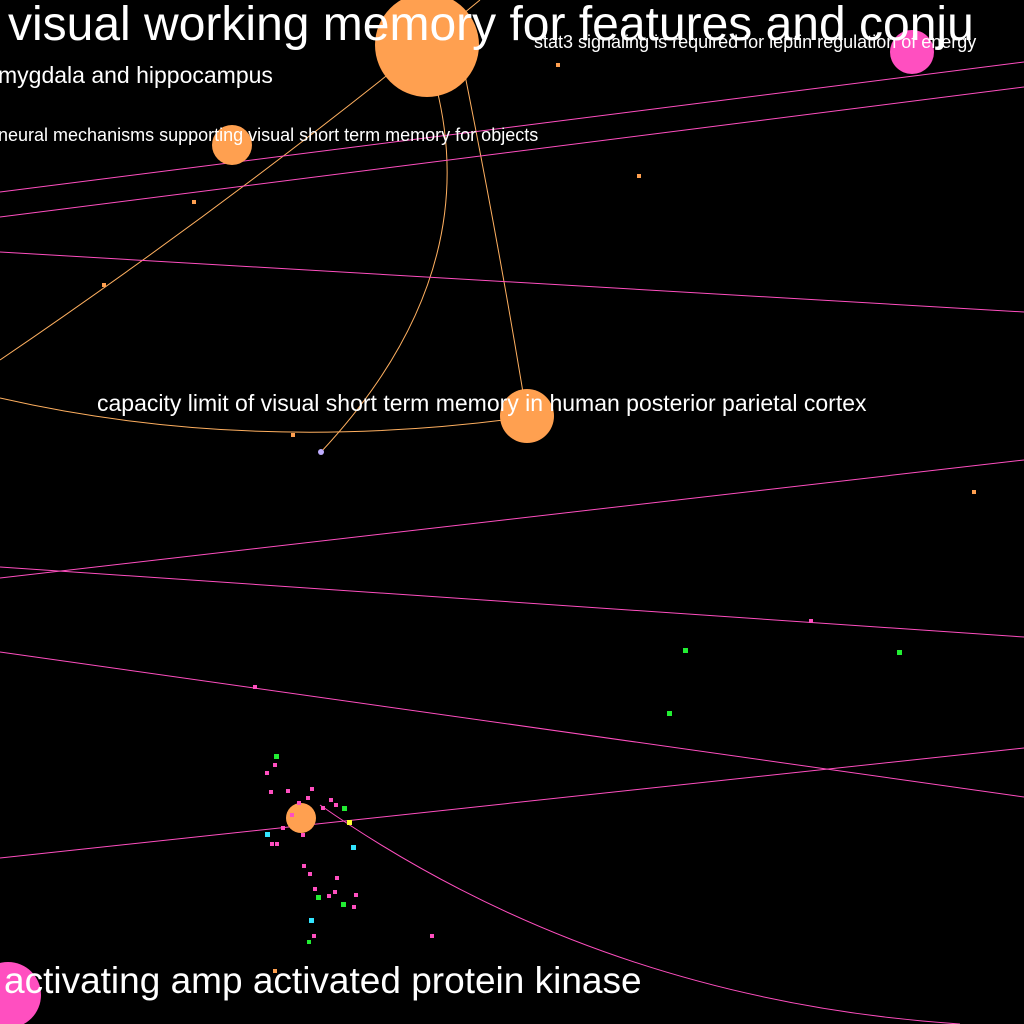 This screenshot has width=1024, height=1024. What do you see at coordinates (527, 416) in the screenshot?
I see `node-capacity-limit-vstm` at bounding box center [527, 416].